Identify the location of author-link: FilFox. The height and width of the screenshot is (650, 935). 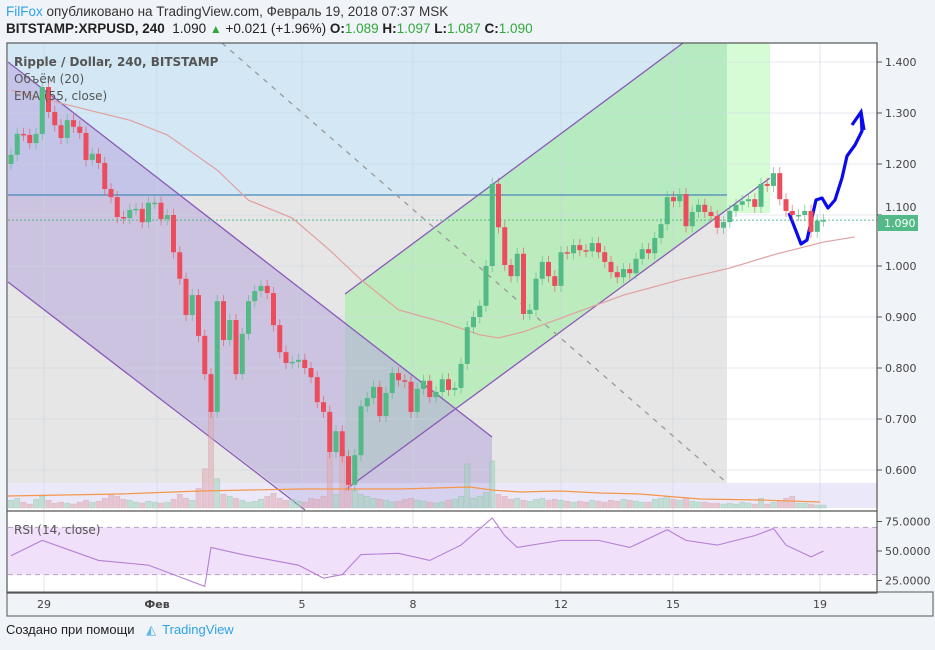
(24, 11).